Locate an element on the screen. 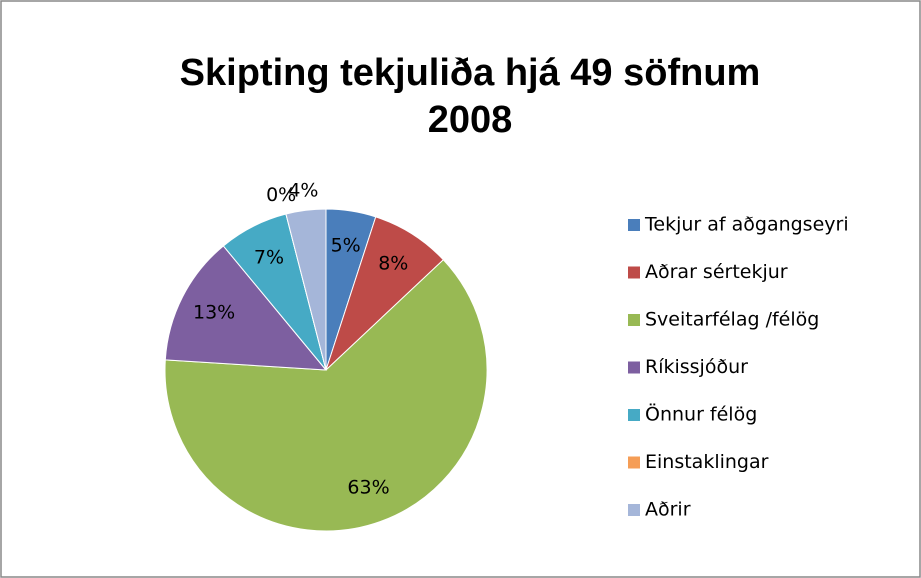 This screenshot has width=921, height=578. data-label: 0% is located at coordinates (281, 195).